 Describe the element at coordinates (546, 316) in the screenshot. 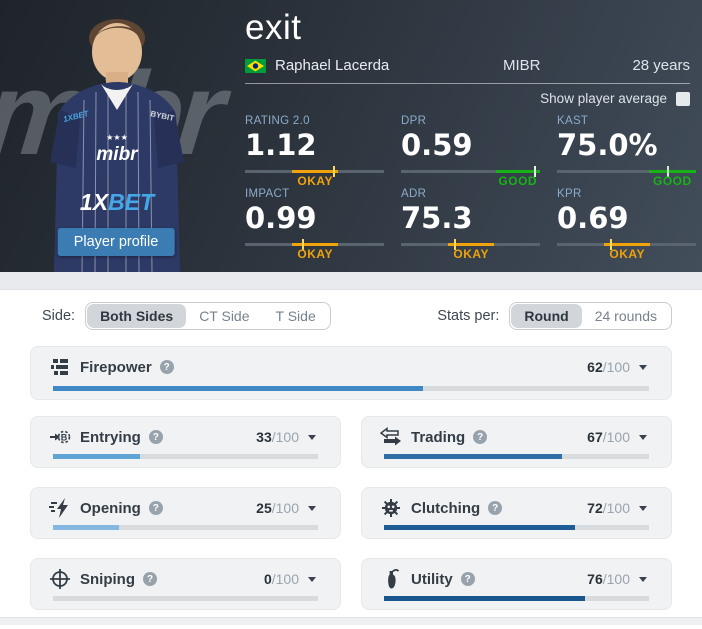

I see `stats-per-option-round: Round` at that location.